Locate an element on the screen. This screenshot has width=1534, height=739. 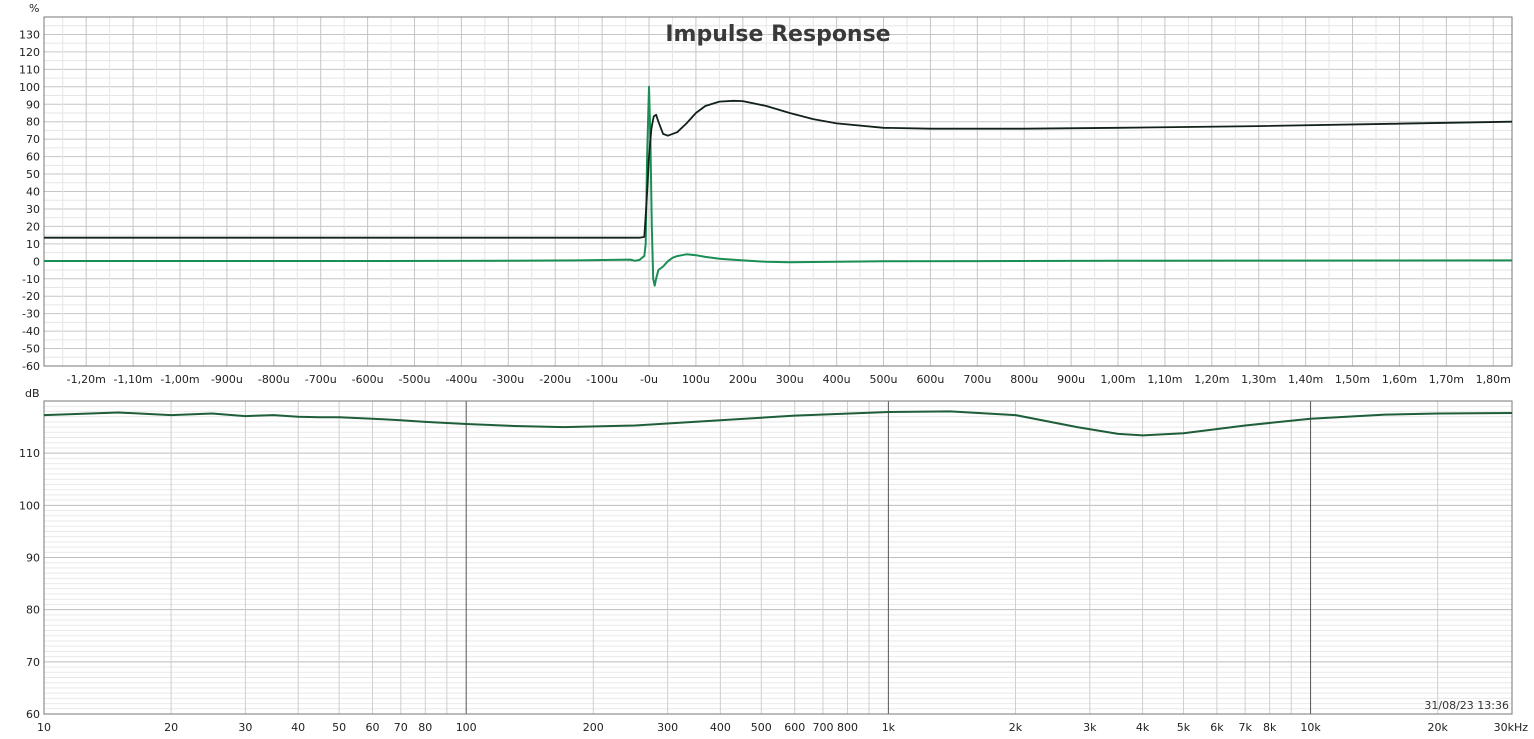
x-tick-label: 1,50m is located at coordinates (1352, 379).